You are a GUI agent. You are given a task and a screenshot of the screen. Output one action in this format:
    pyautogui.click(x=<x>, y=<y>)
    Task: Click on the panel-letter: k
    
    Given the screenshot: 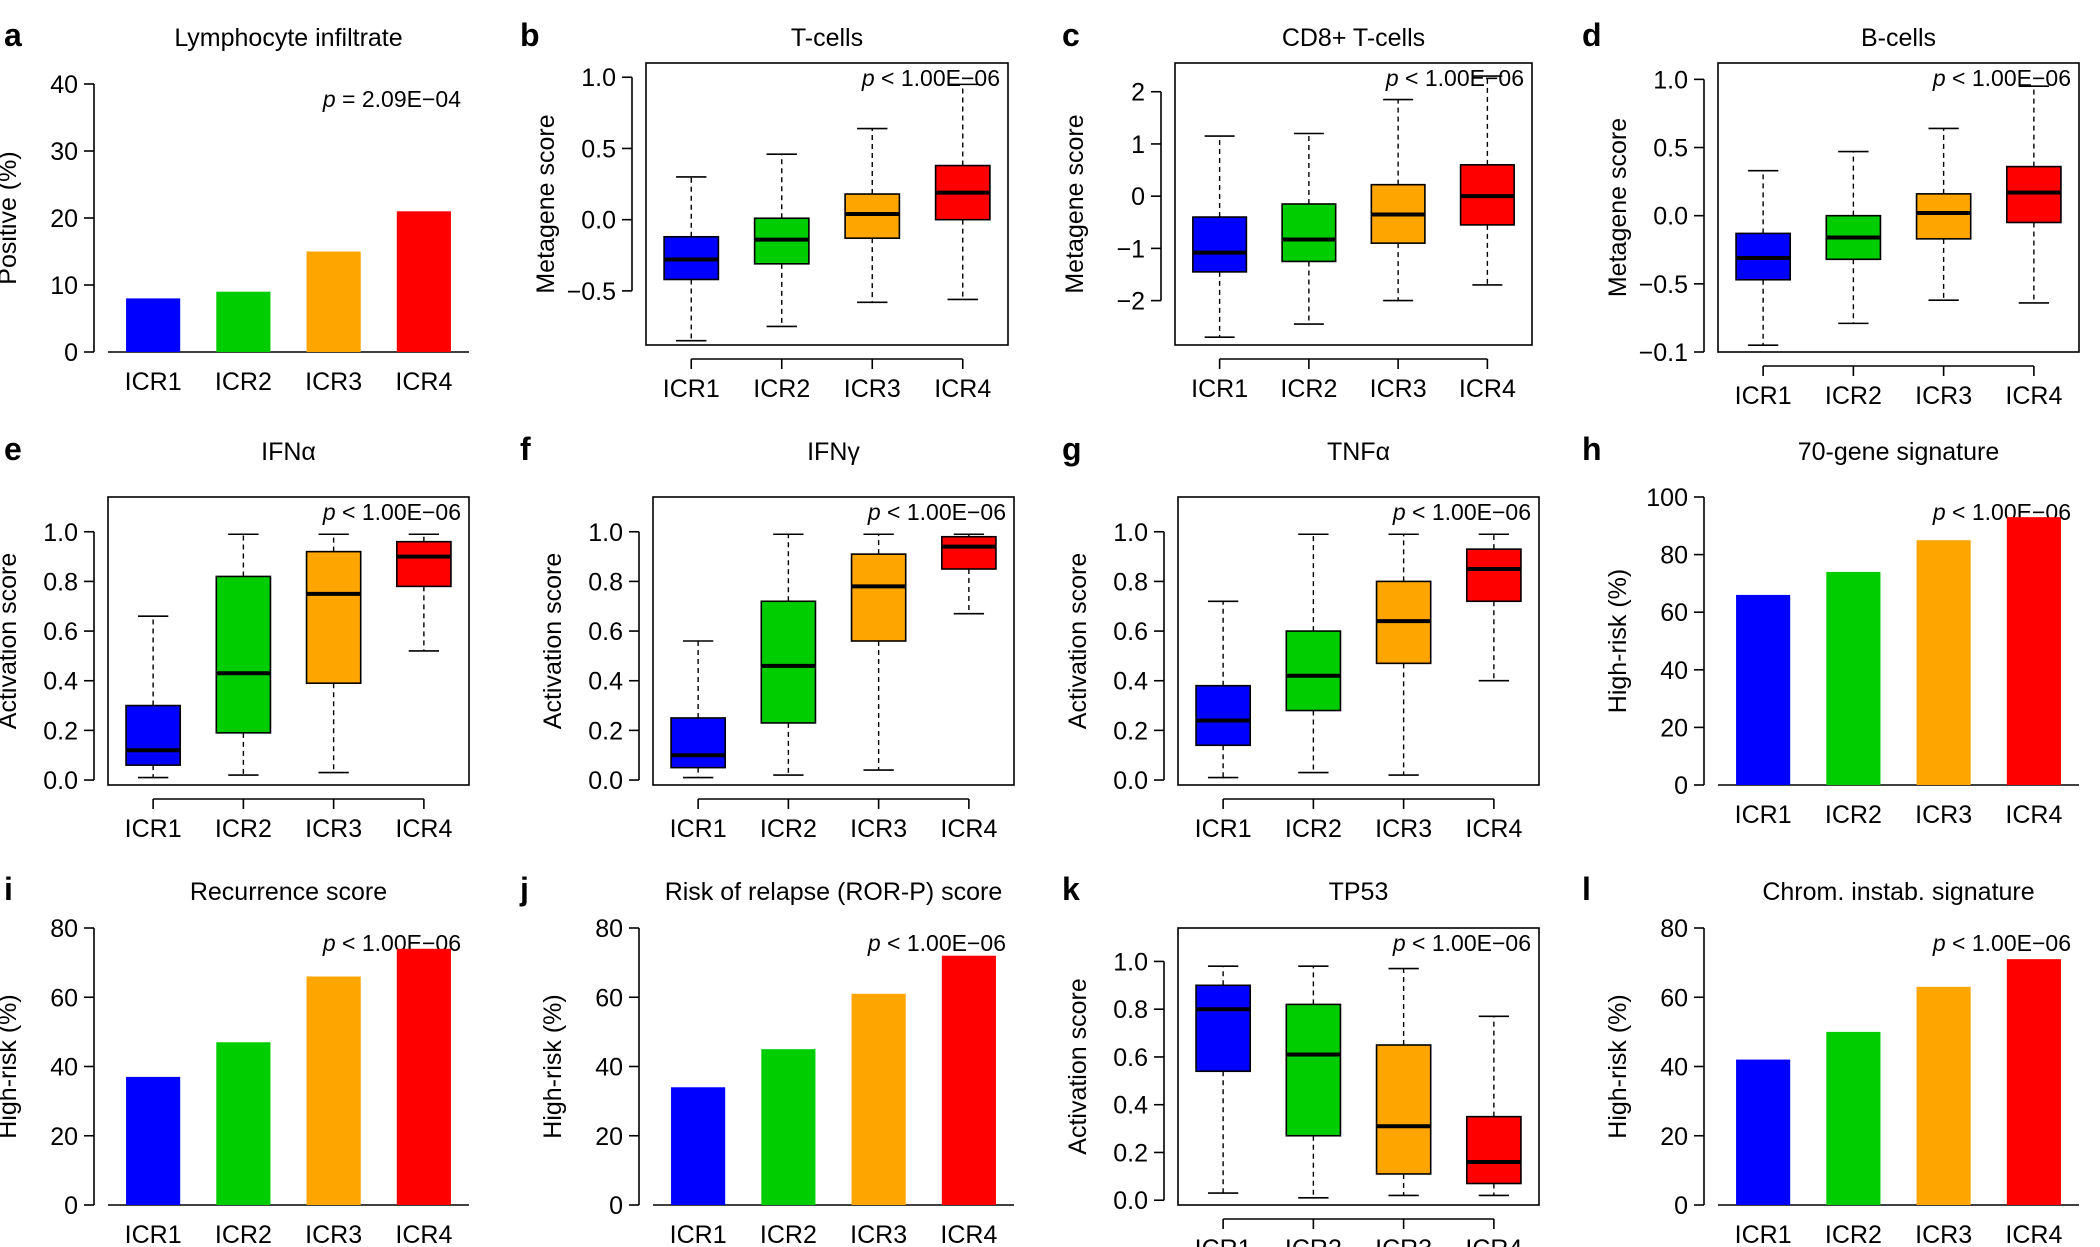 What is the action you would take?
    pyautogui.click(x=1071, y=889)
    